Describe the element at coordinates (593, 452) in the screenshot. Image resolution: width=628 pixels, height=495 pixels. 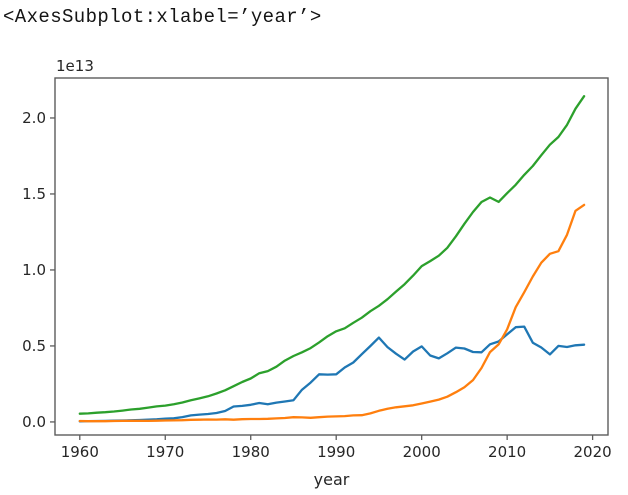
I see `x-tick-label: 2020` at that location.